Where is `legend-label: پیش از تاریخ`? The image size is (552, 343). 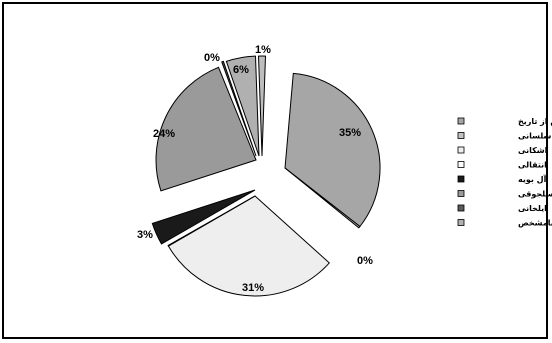
legend-label: پیش از تاریخ is located at coordinates (535, 122).